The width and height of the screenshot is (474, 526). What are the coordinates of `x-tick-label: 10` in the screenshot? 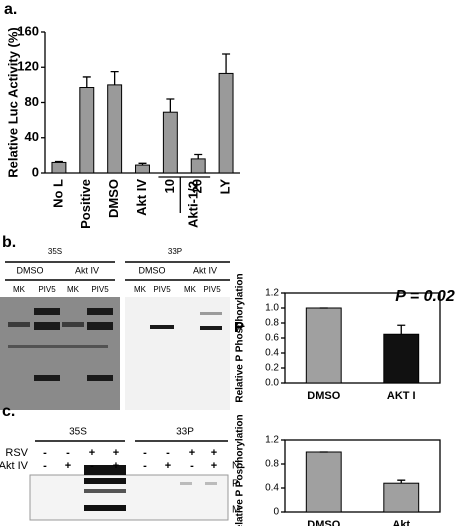 It's located at (169, 186).